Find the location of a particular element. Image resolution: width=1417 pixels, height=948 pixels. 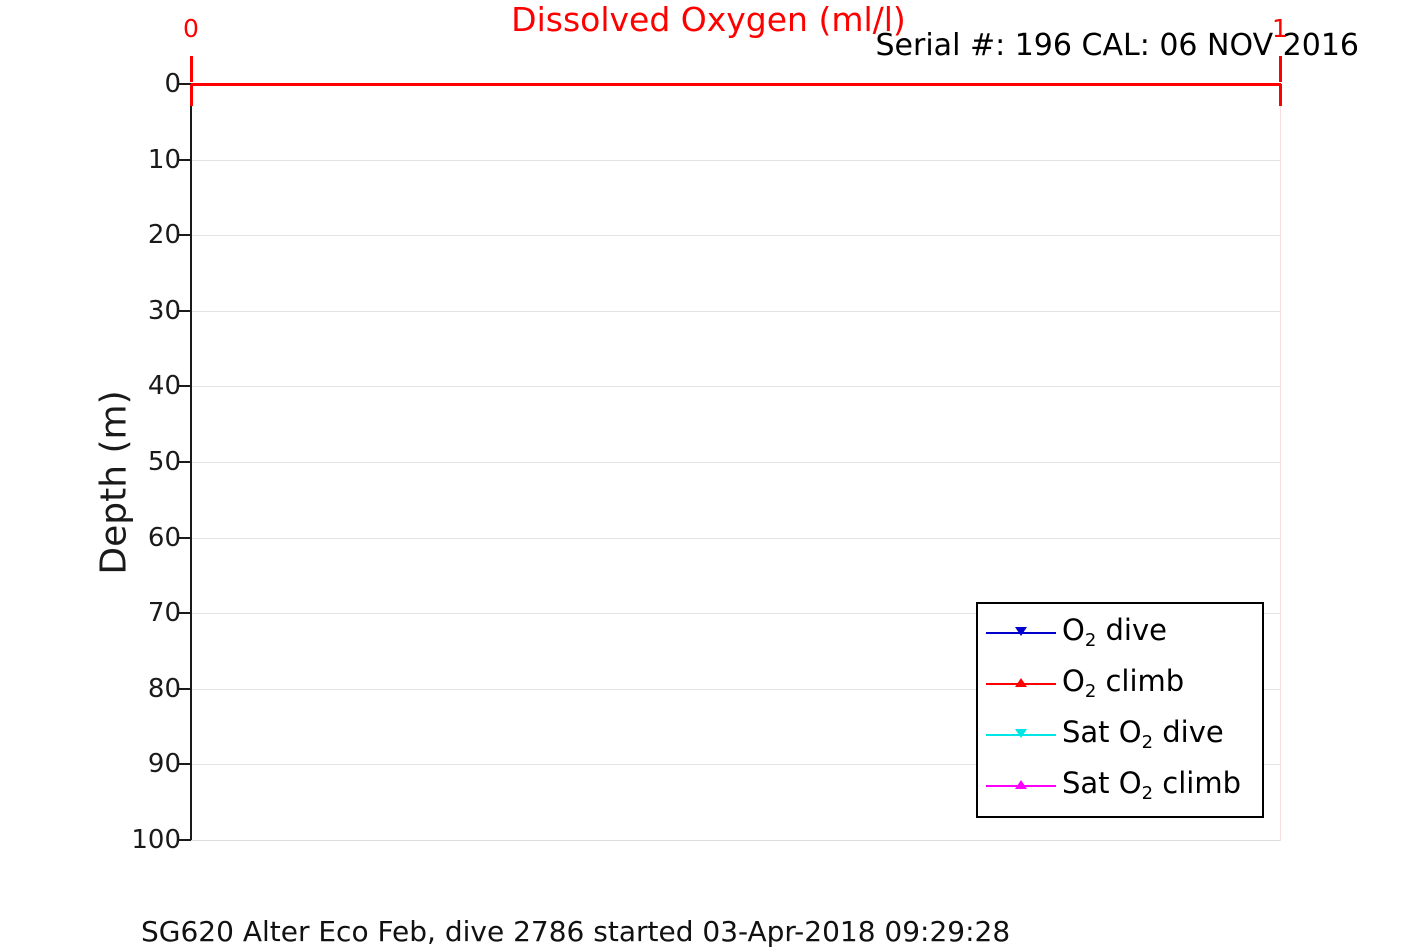

y-tick-label-30: 30 is located at coordinates (164, 311).